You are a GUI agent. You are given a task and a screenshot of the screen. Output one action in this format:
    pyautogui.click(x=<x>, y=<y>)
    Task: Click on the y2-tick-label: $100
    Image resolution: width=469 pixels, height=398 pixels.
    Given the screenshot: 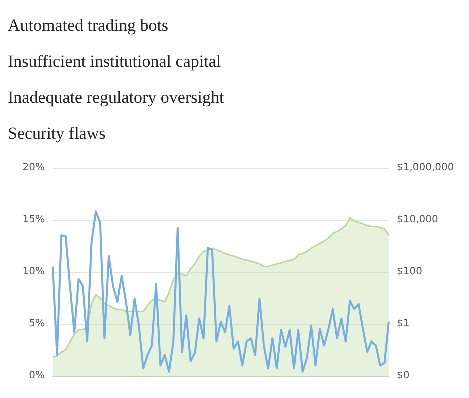 What is the action you would take?
    pyautogui.click(x=409, y=272)
    